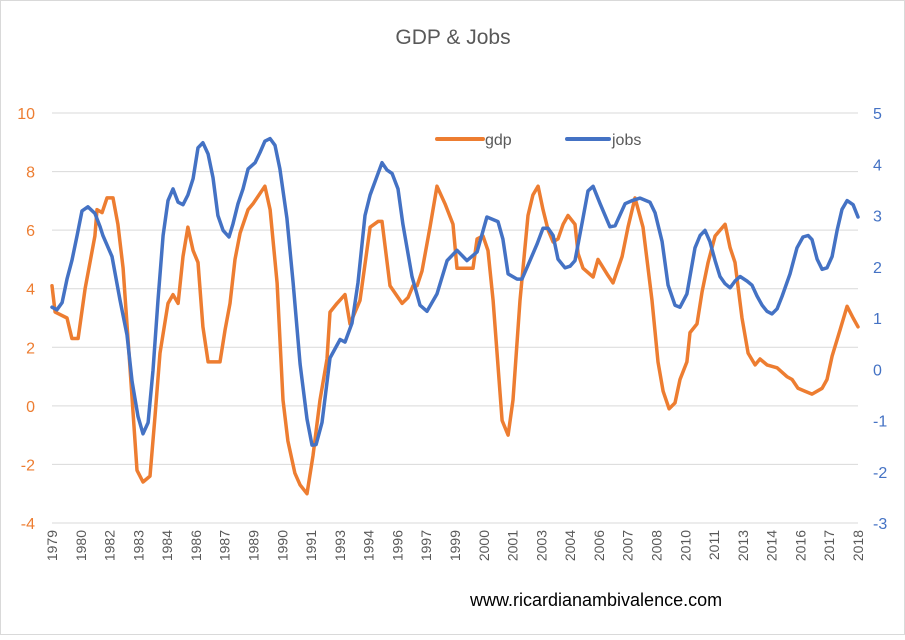  What do you see at coordinates (28, 465) in the screenshot?
I see `left-axis-tick-label: -2` at bounding box center [28, 465].